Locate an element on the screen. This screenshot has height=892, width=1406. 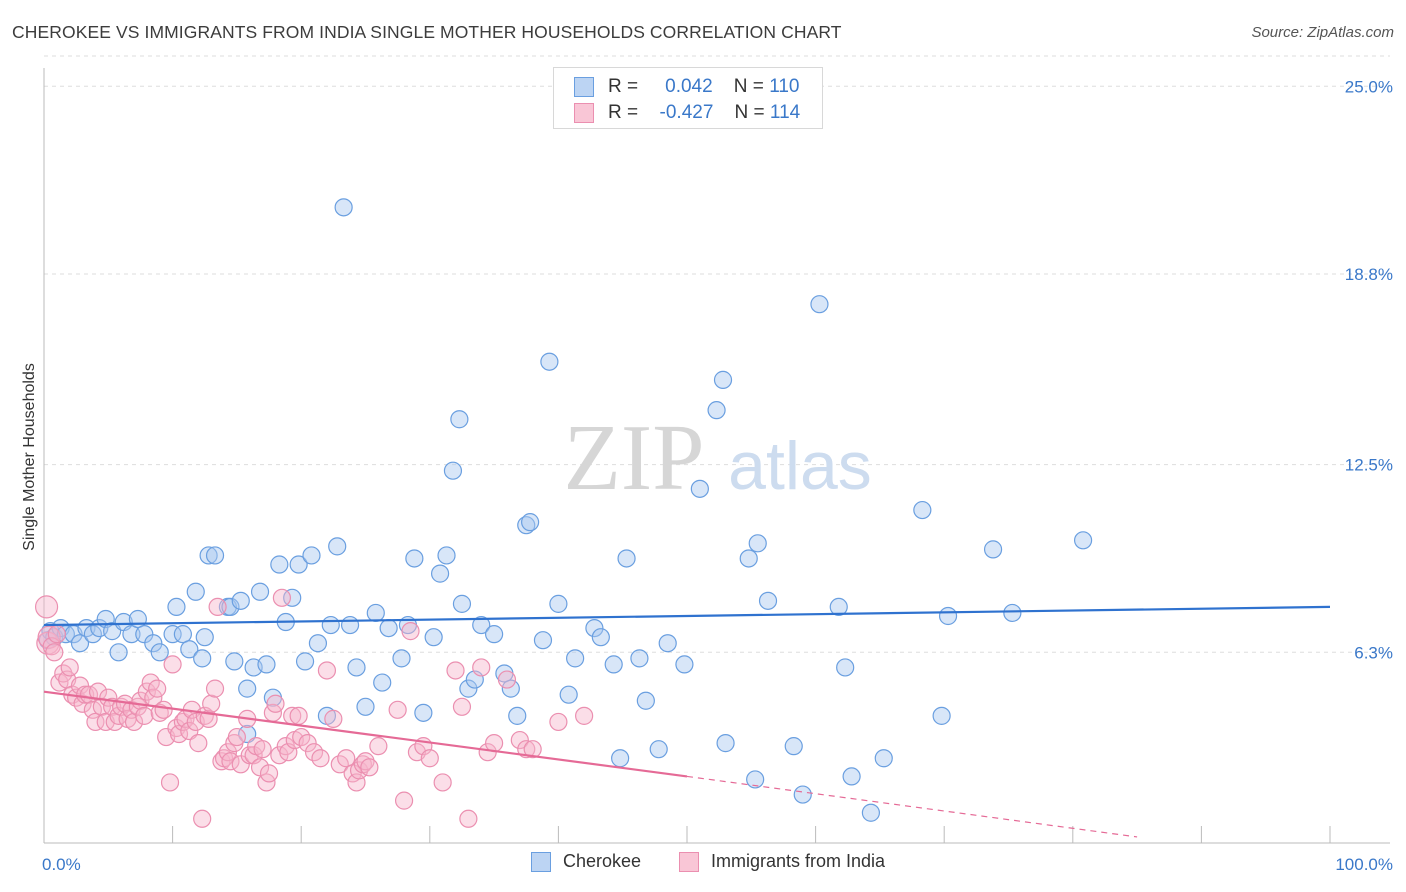
watermark-zip: ZIP is located at coordinates (634, 458).